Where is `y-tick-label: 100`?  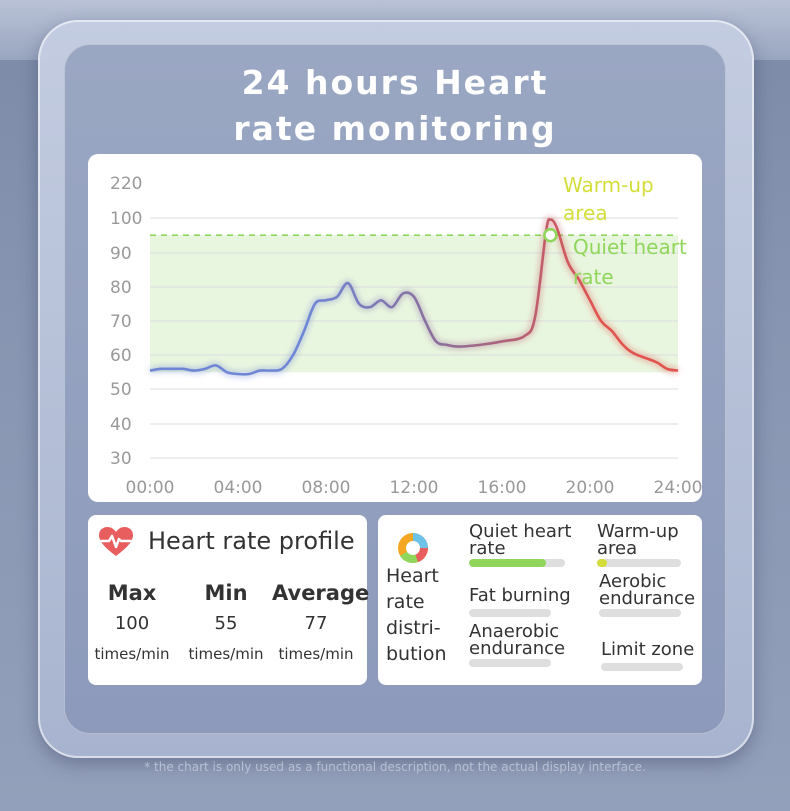
y-tick-label: 100 is located at coordinates (126, 219).